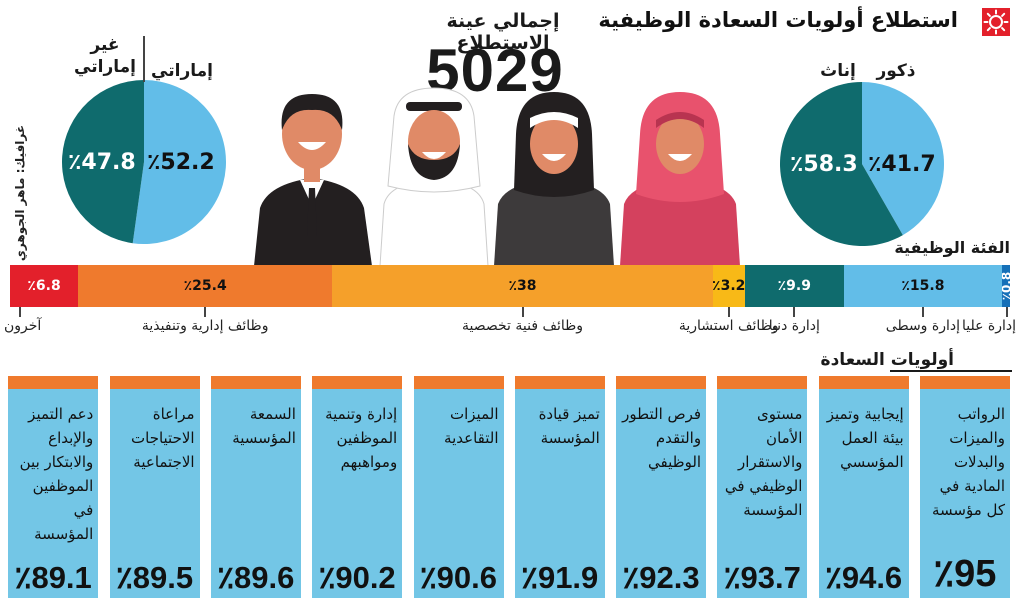  What do you see at coordinates (105, 56) in the screenshot?
I see `pie-label-non-emirati: غير إماراتي` at bounding box center [105, 56].